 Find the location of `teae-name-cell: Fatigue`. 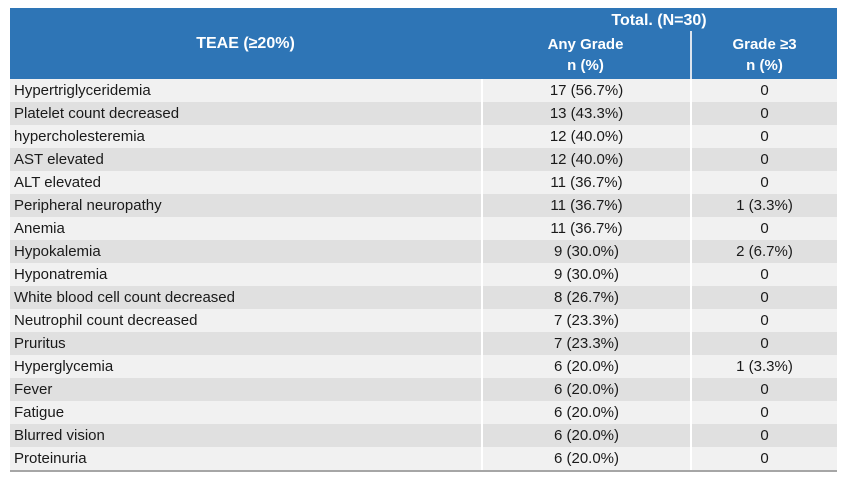

teae-name-cell: Fatigue is located at coordinates (39, 412).